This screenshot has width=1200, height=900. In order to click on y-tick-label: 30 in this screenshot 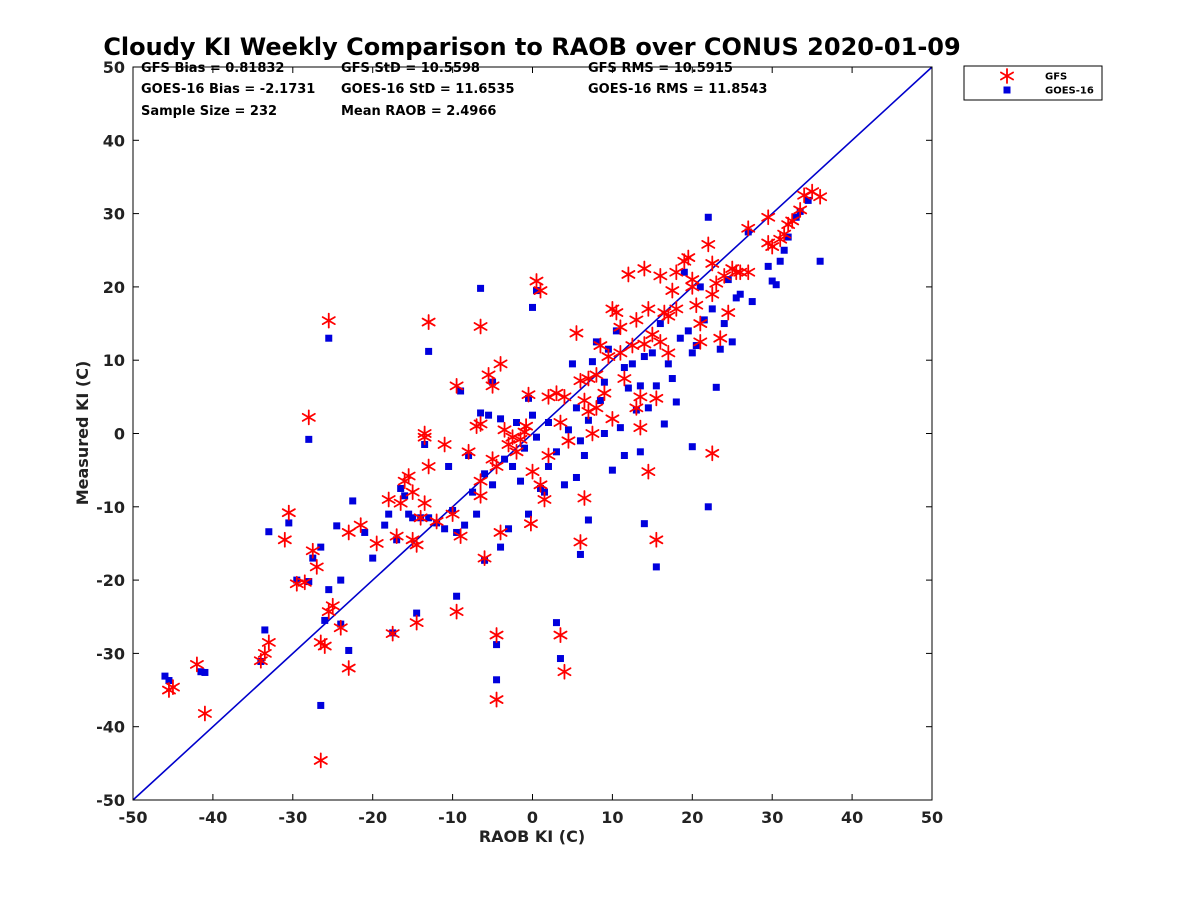, I will do `click(114, 214)`.